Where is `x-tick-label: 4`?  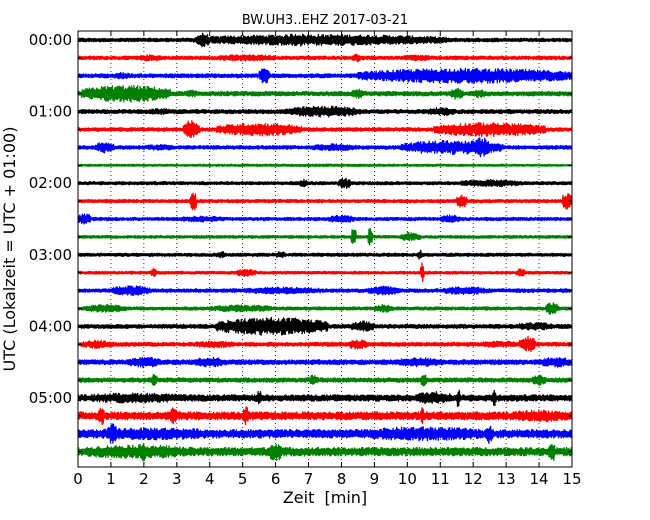 x-tick-label: 4 is located at coordinates (210, 479).